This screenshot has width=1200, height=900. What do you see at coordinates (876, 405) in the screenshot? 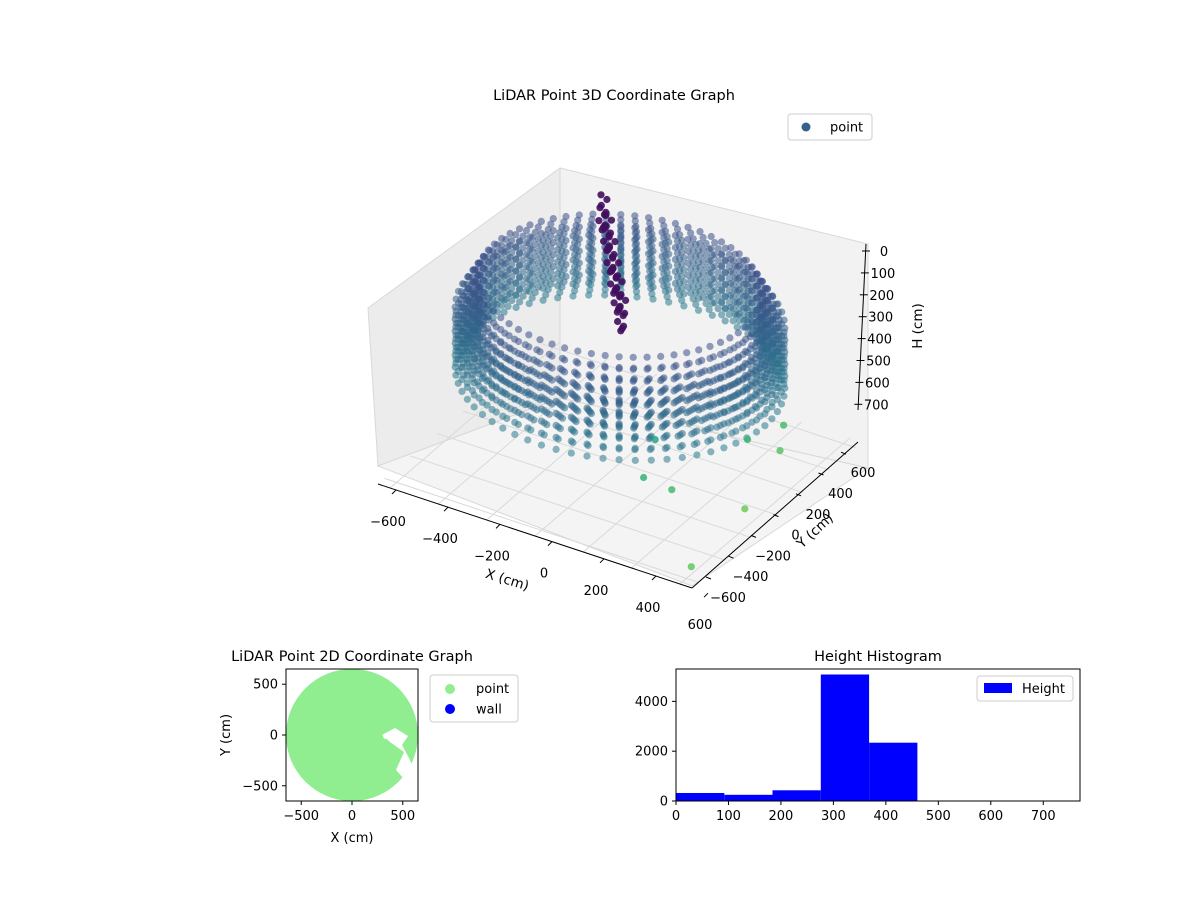
I see `z-tick-3d-label: 700` at bounding box center [876, 405].